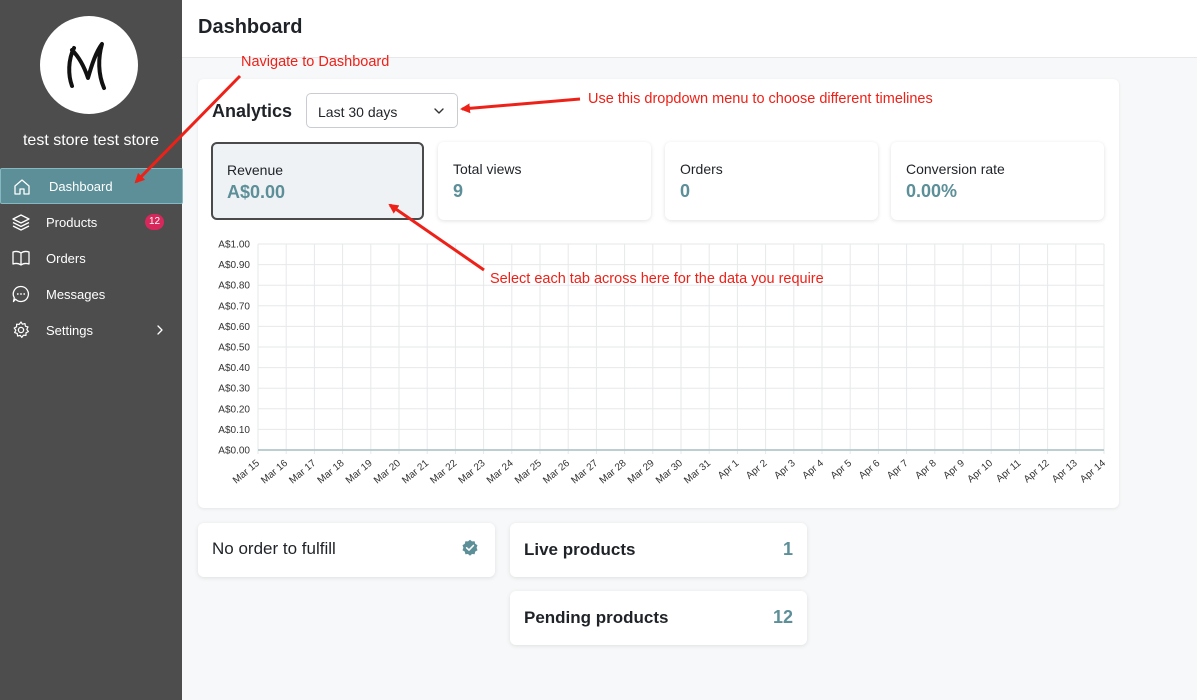  I want to click on x-tick-label: Mar 30, so click(669, 472).